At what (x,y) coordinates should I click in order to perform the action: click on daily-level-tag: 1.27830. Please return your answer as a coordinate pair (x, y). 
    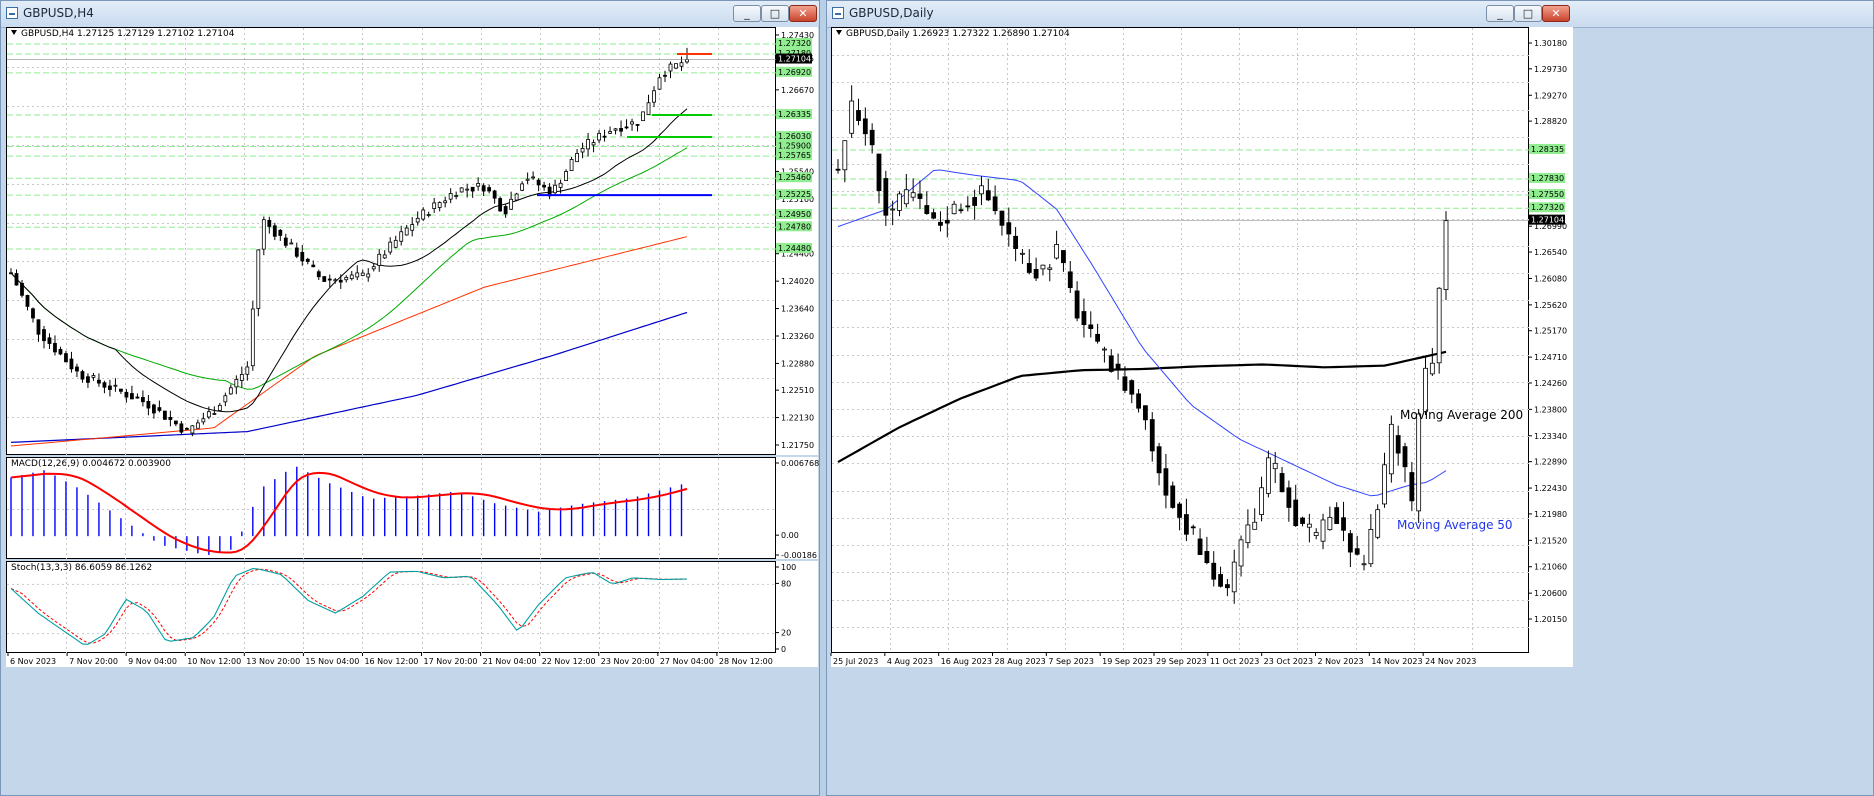
    Looking at the image, I should click on (1547, 178).